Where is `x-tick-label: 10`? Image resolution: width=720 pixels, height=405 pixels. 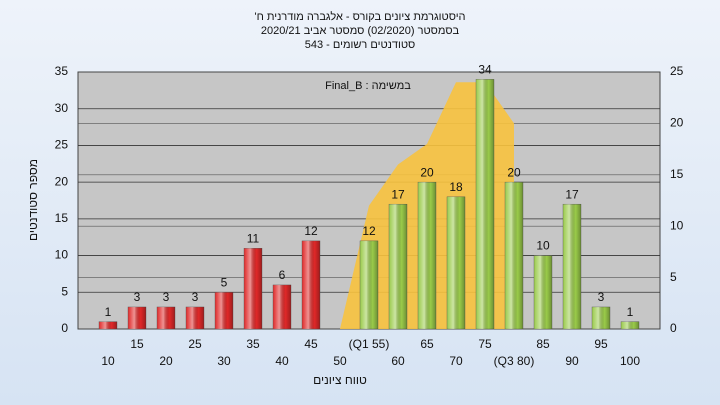 x-tick-label: 10 is located at coordinates (108, 361).